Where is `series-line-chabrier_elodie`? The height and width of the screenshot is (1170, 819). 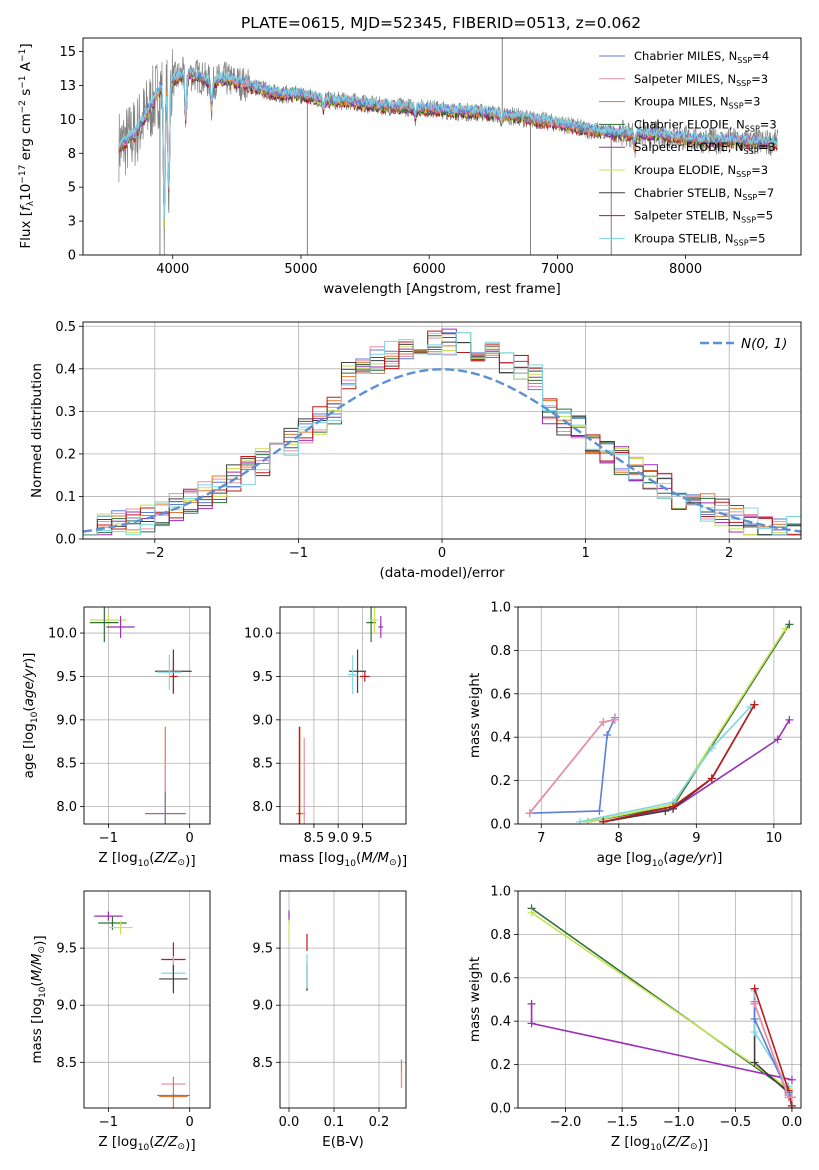 series-line-chabrier_elodie is located at coordinates (662, 1007).